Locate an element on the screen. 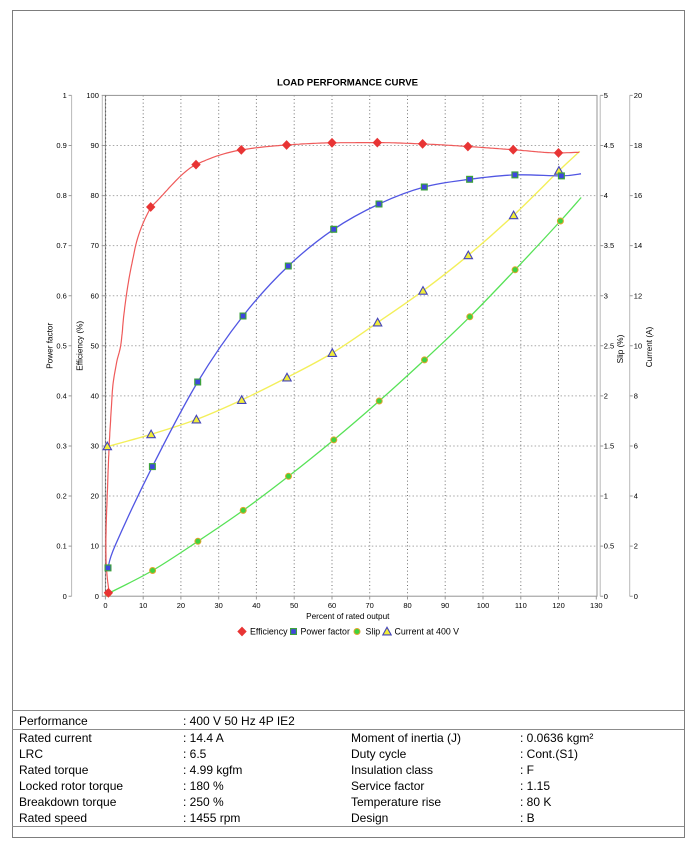  svg-text: Current (A) is located at coordinates (649, 346).